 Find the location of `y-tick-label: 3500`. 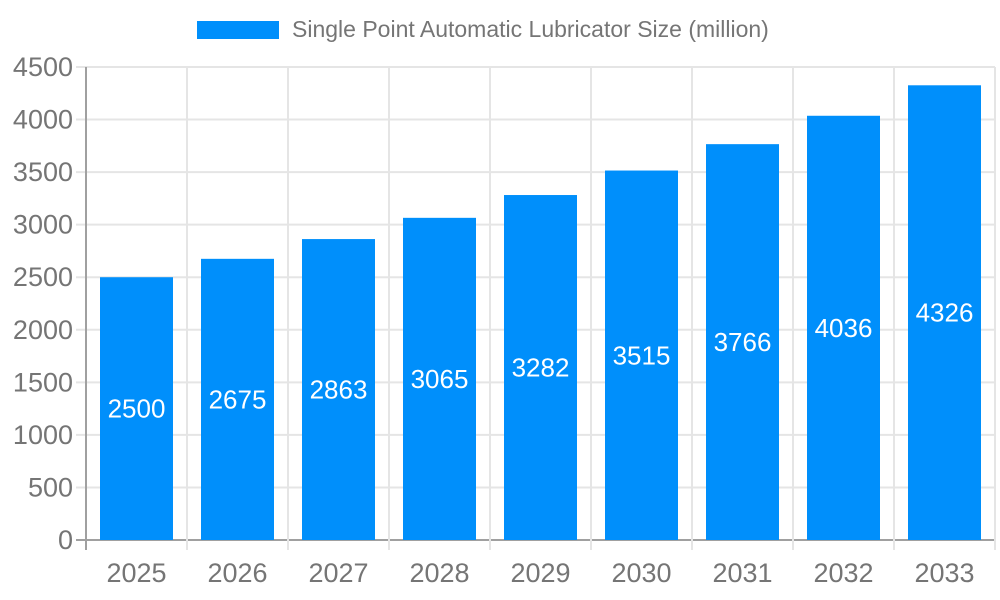

y-tick-label: 3500 is located at coordinates (43, 172).